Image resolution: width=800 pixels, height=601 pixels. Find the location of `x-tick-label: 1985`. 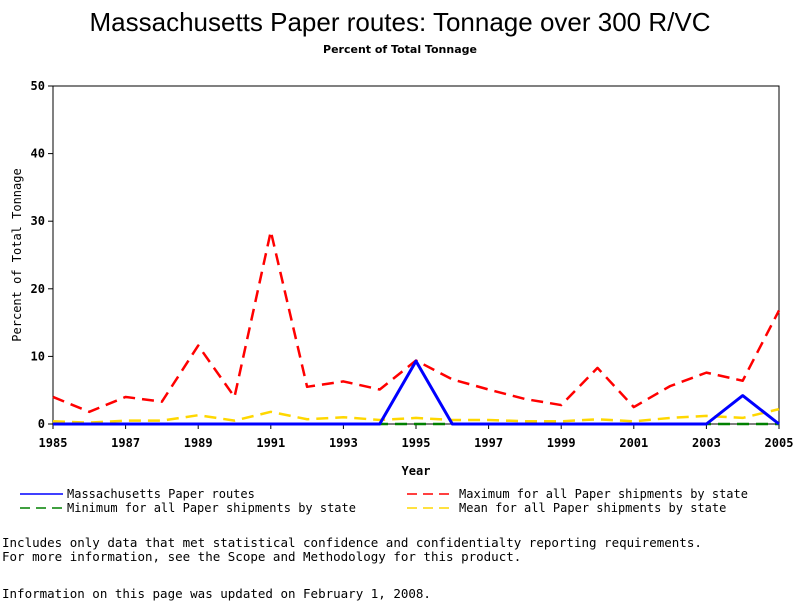

x-tick-label: 1985 is located at coordinates (53, 443).